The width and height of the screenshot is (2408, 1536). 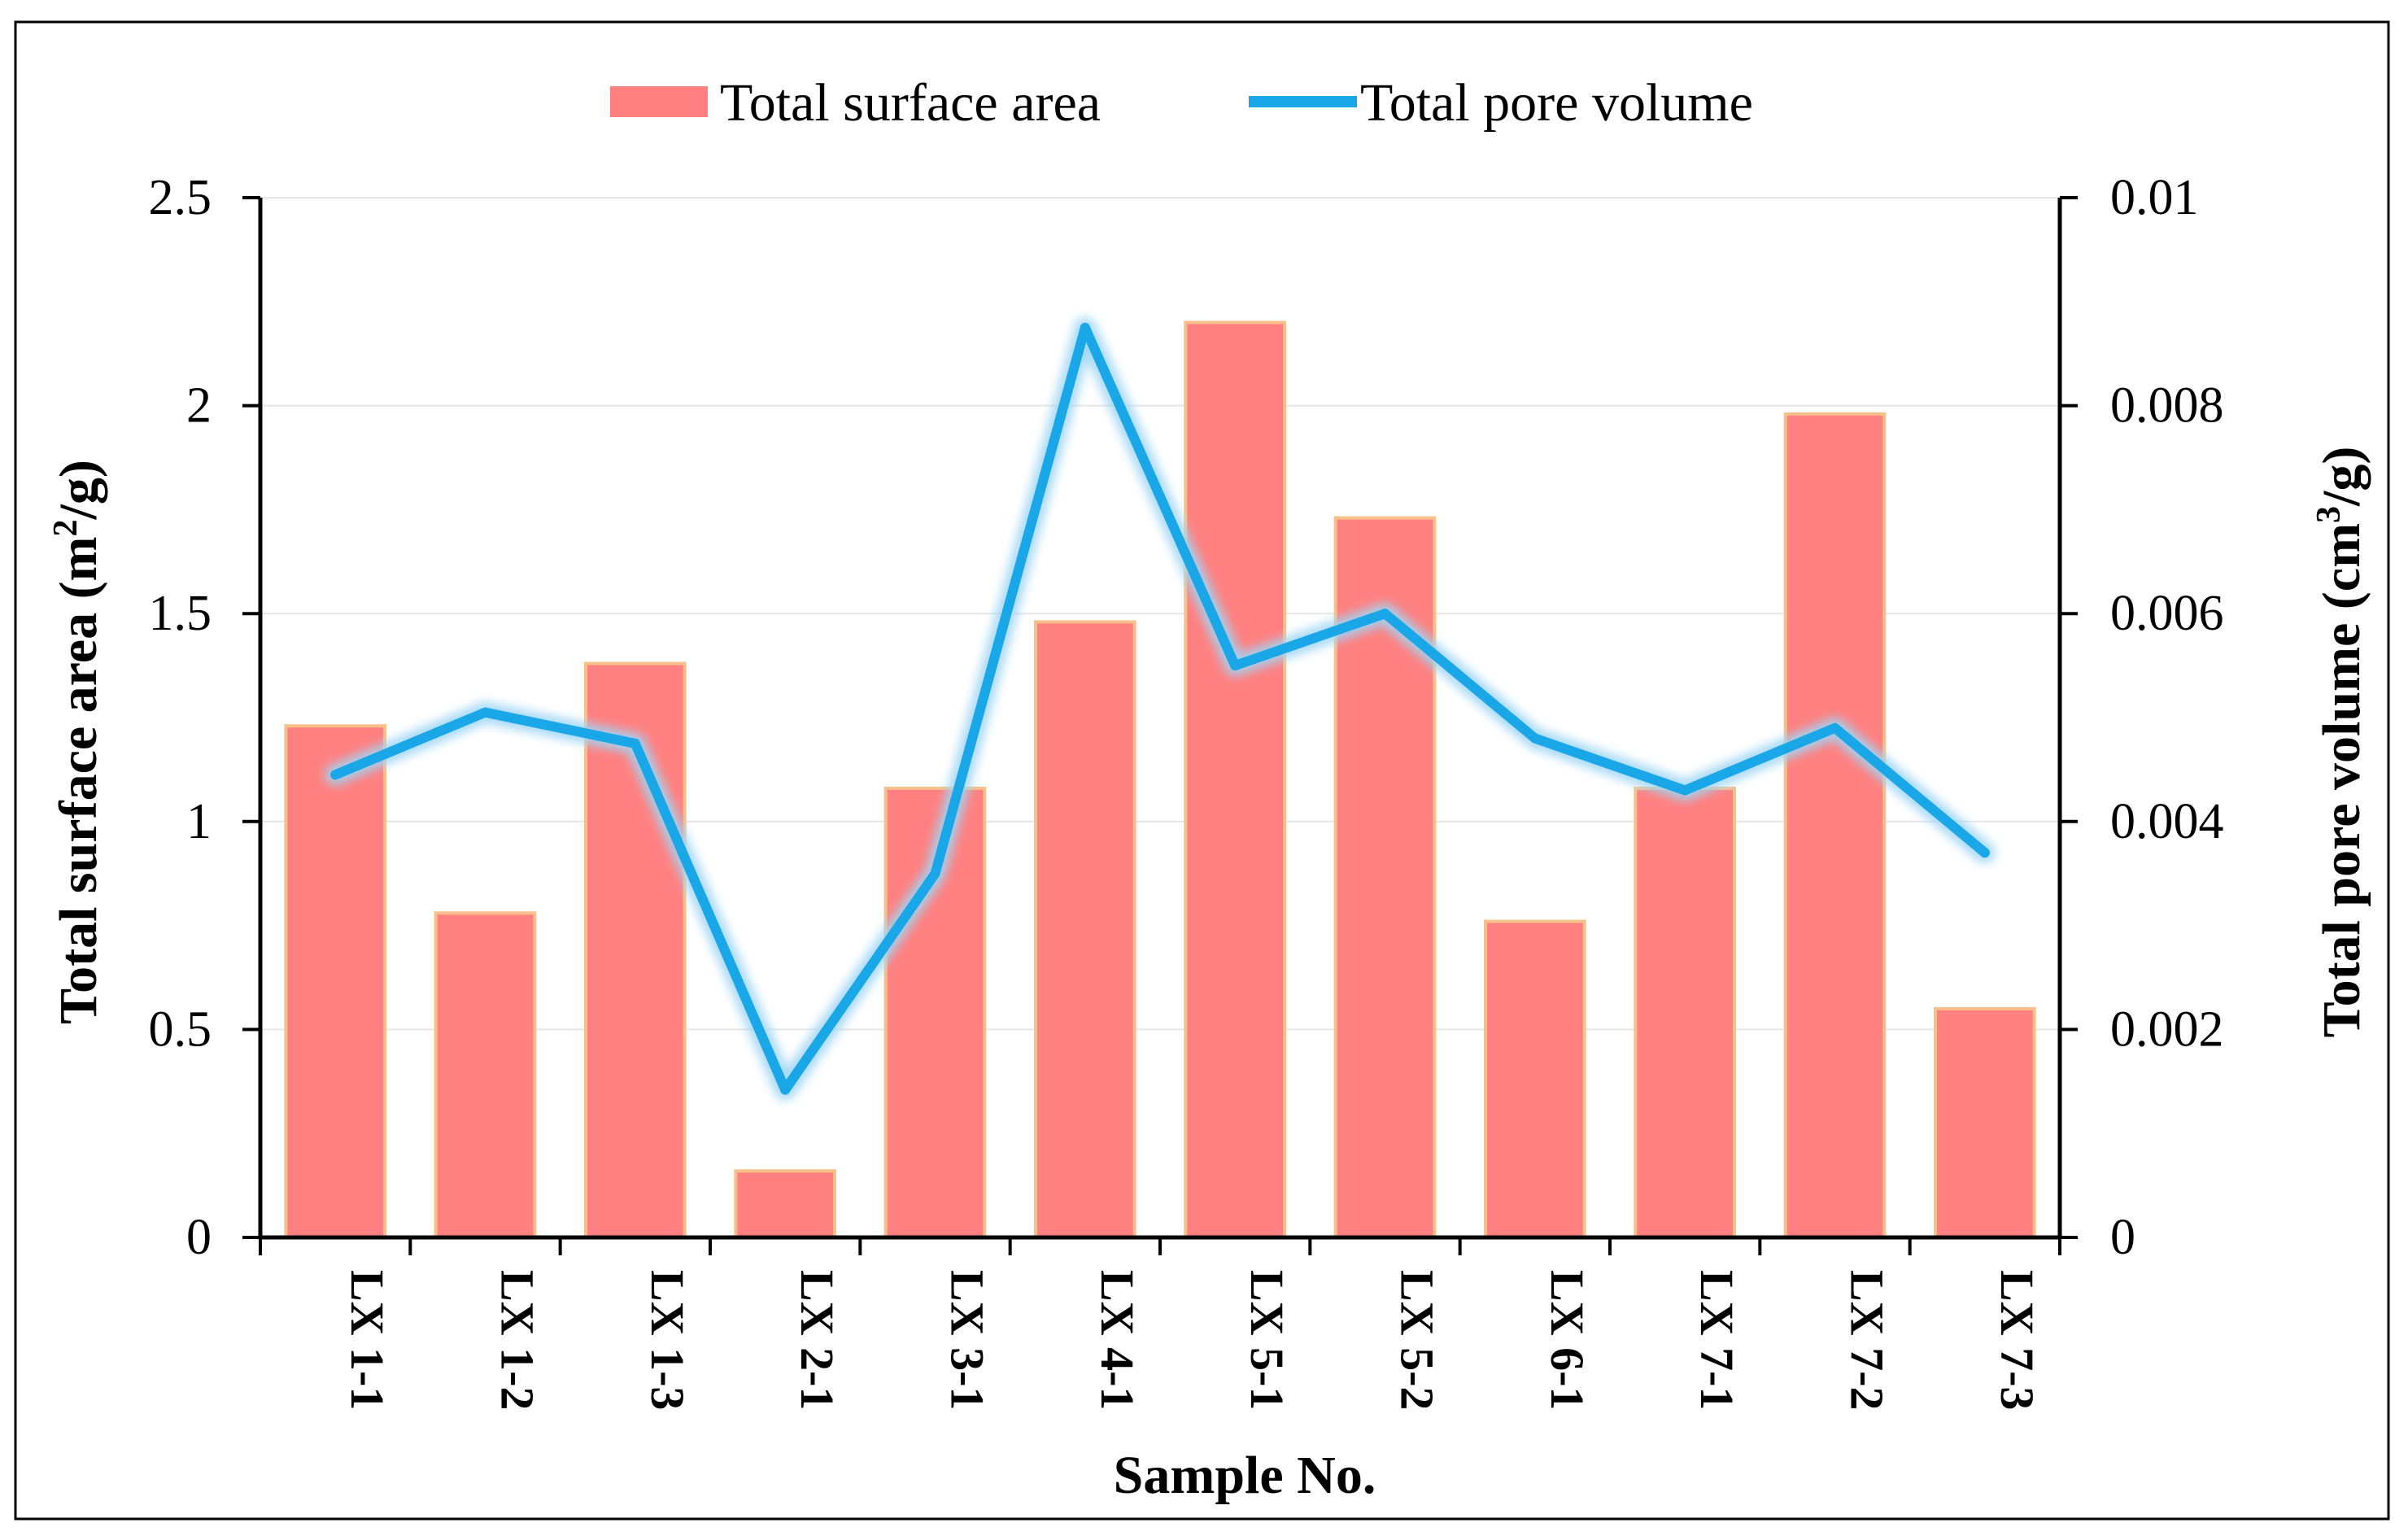 I want to click on y-left-tick-label: 2.5, so click(x=180, y=198).